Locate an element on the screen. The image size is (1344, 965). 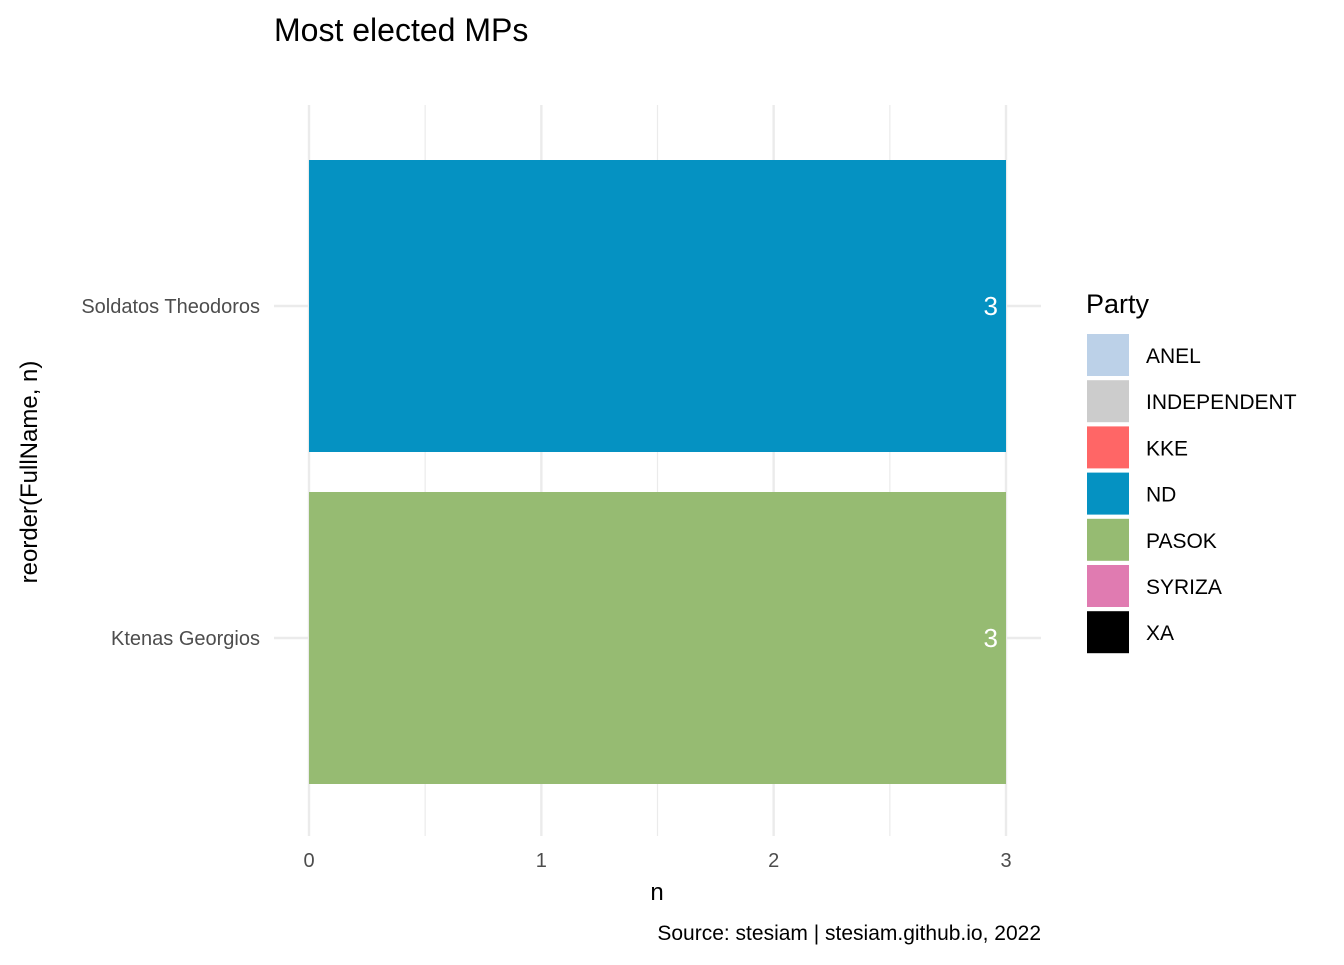
x-tick-label: 3 is located at coordinates (1005, 861).